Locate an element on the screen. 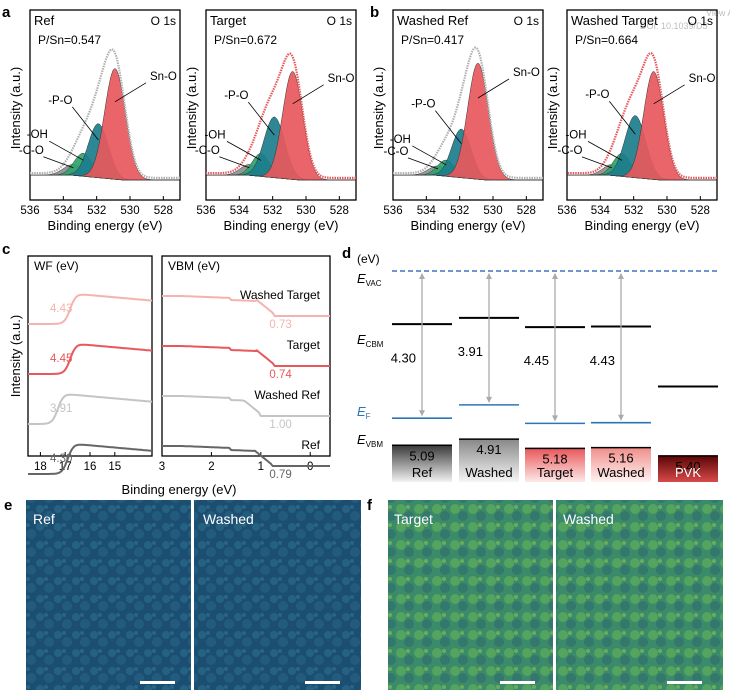 Image resolution: width=730 pixels, height=698 pixels. ref-label-sn-o: Sn-O is located at coordinates (163, 77).